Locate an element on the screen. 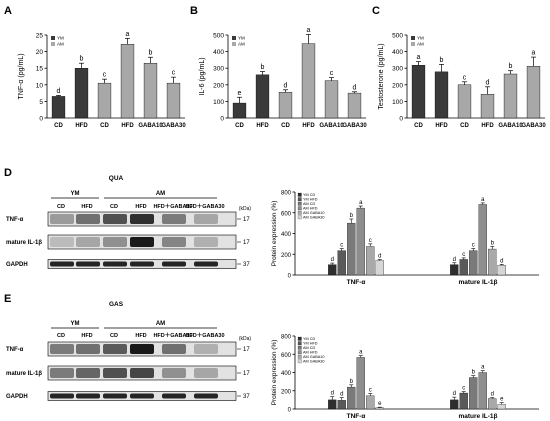 The image size is (550, 421). y-axis-label: IL-6 (pg/mL) is located at coordinates (202, 76).